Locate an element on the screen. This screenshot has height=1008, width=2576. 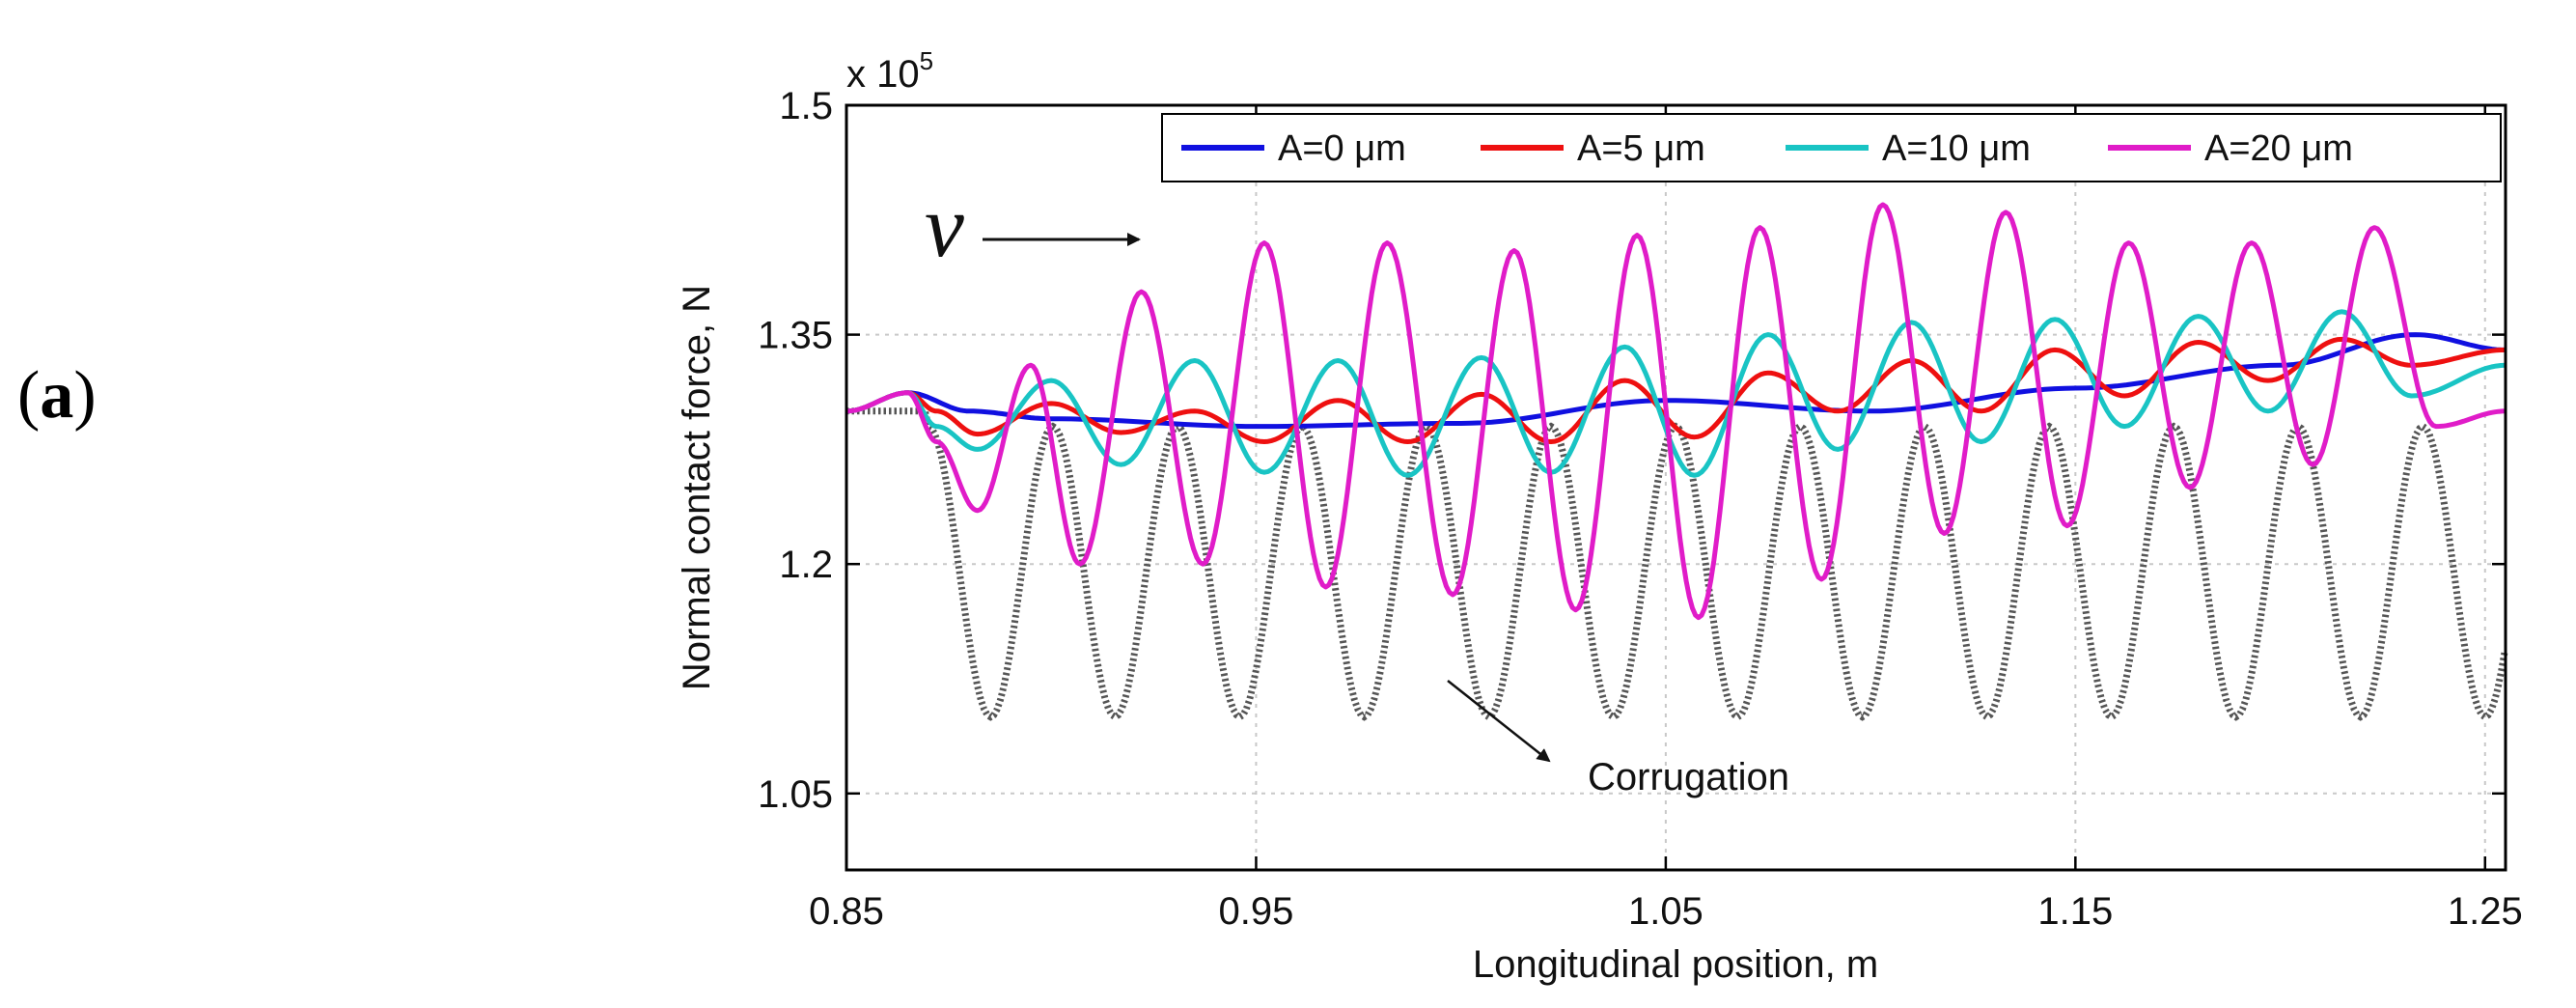
x-tick-label: 0.95 is located at coordinates (1256, 912).